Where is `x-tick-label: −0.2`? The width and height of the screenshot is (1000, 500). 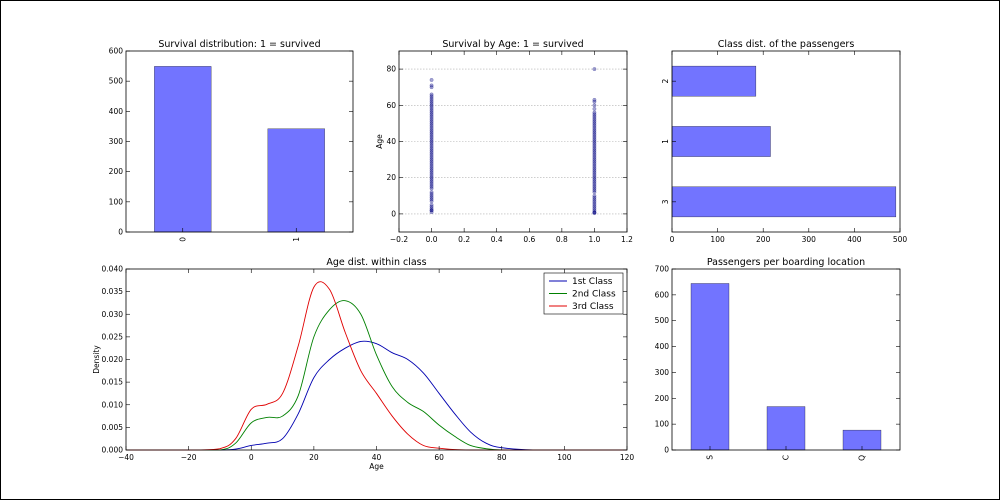
x-tick-label: −0.2 is located at coordinates (399, 239).